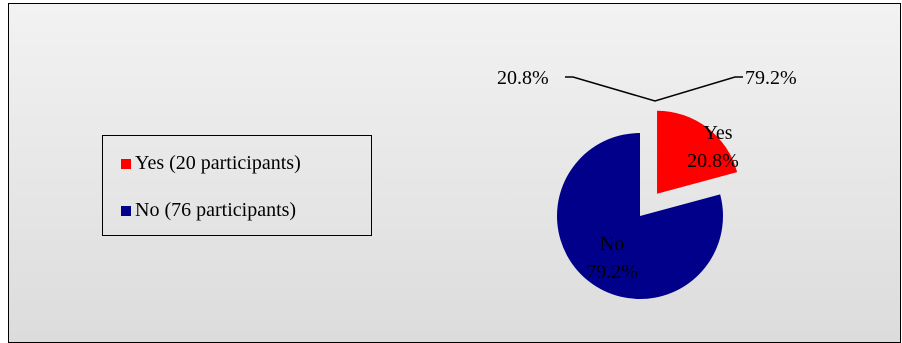 The image size is (902, 343). Describe the element at coordinates (639, 216) in the screenshot. I see `pie-slice-no` at that location.